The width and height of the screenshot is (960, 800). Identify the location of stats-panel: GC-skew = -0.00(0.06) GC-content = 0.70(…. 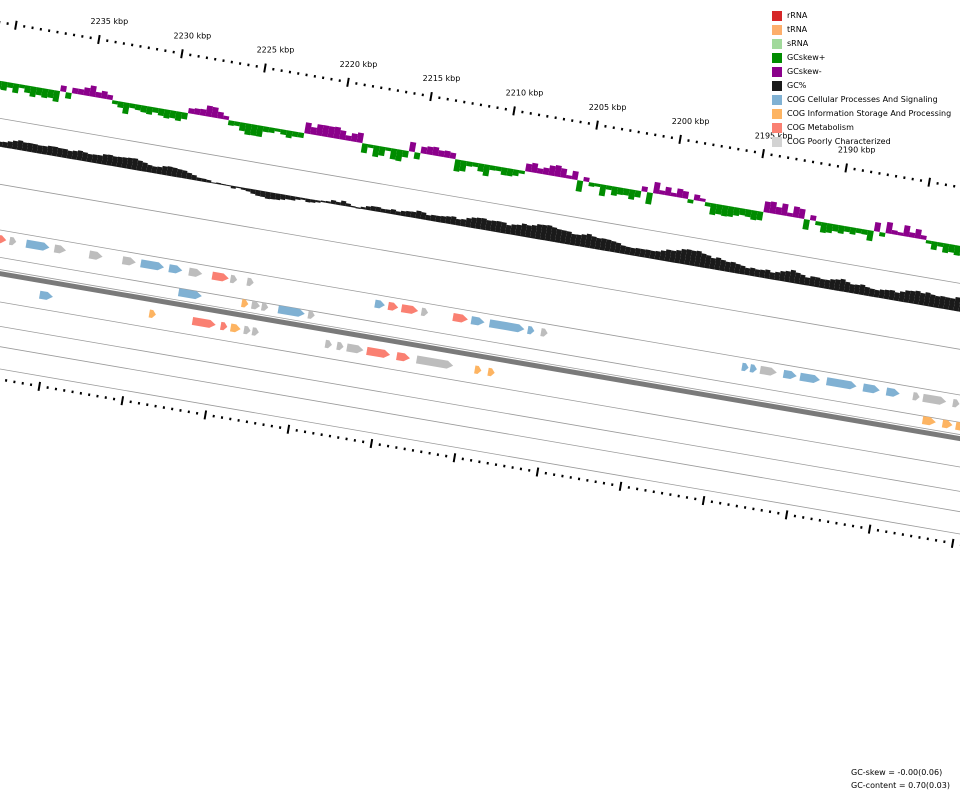
(900, 779).